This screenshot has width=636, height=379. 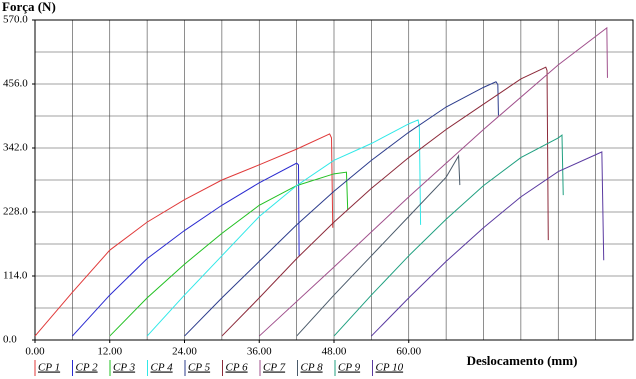 What do you see at coordinates (124, 368) in the screenshot?
I see `legend-label: CP 3` at bounding box center [124, 368].